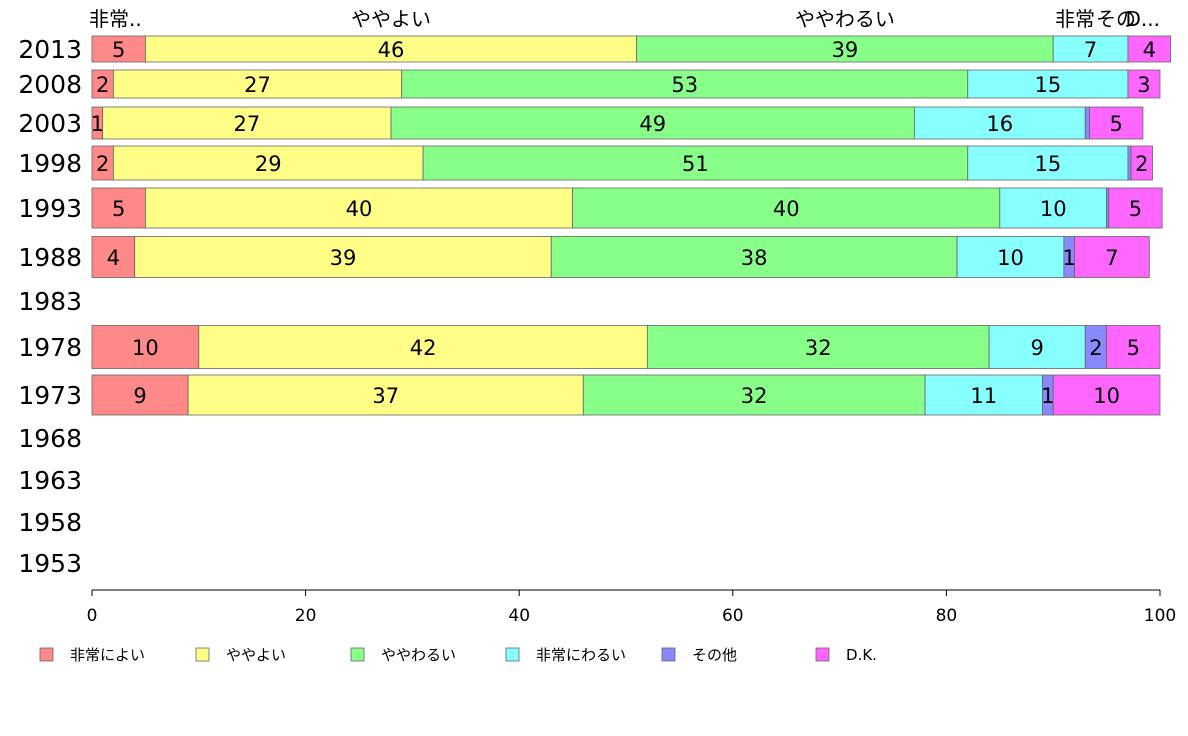 Image resolution: width=1188 pixels, height=736 pixels. I want to click on data-label-1978-1: 42, so click(423, 348).